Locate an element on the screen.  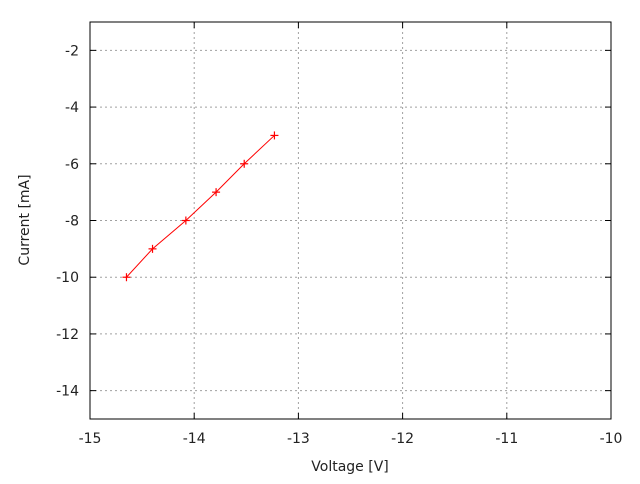
y-tick-label: -10 is located at coordinates (67, 278).